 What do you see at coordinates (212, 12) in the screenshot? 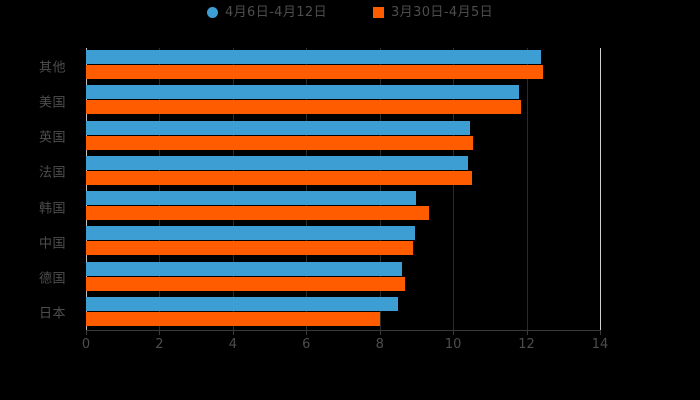
I see `legend-marker-circle-icon` at bounding box center [212, 12].